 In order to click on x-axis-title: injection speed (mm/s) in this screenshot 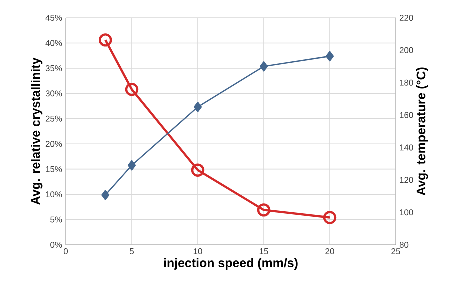, I will do `click(231, 264)`.